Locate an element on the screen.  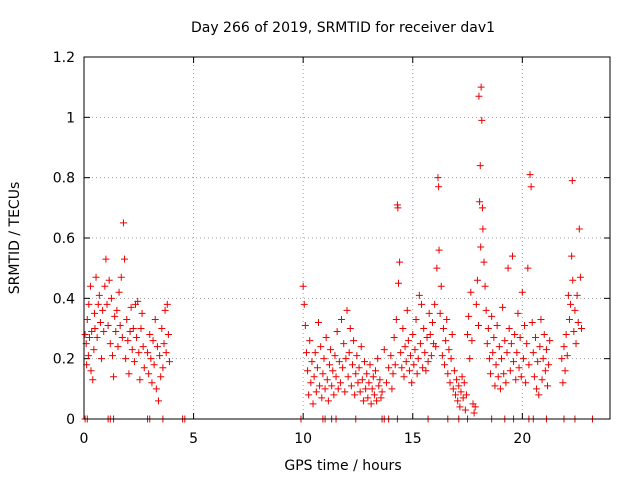
y-axis-label: SRMTID / TECUs is located at coordinates (15, 238).